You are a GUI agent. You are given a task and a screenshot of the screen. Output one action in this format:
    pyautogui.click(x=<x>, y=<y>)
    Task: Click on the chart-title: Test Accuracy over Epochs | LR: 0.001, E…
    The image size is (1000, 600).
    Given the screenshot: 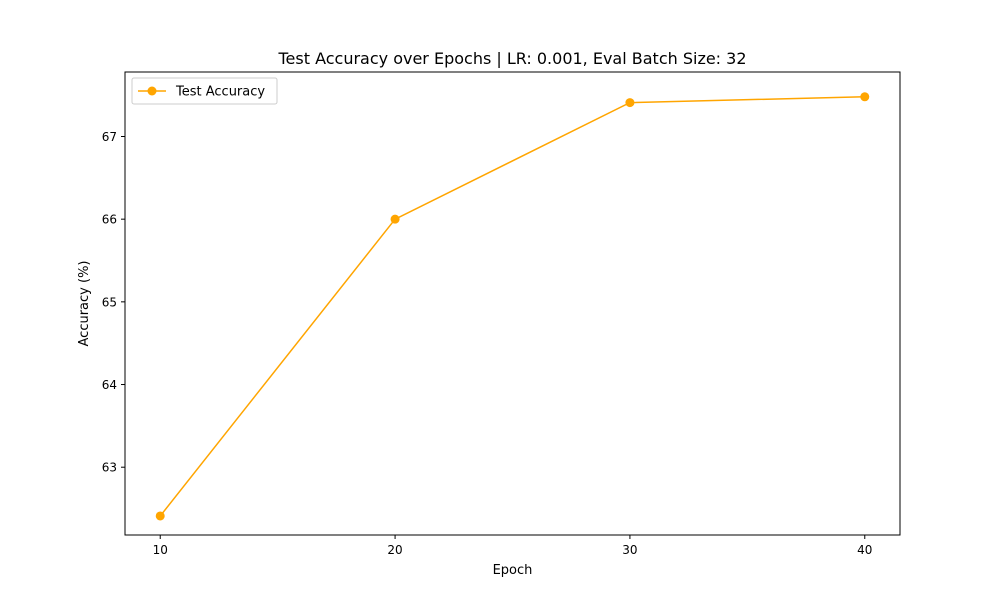 What is the action you would take?
    pyautogui.click(x=511, y=58)
    